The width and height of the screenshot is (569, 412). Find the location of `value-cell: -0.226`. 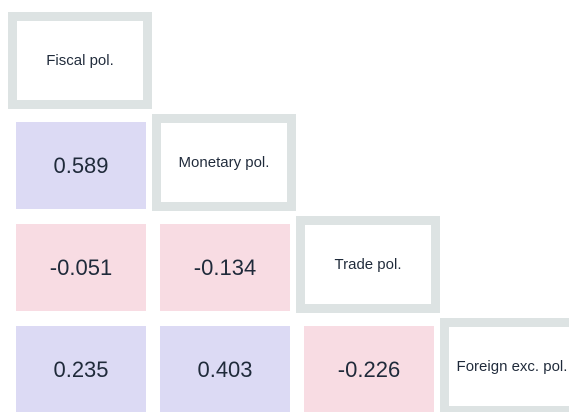

value-cell: -0.226 is located at coordinates (369, 369).